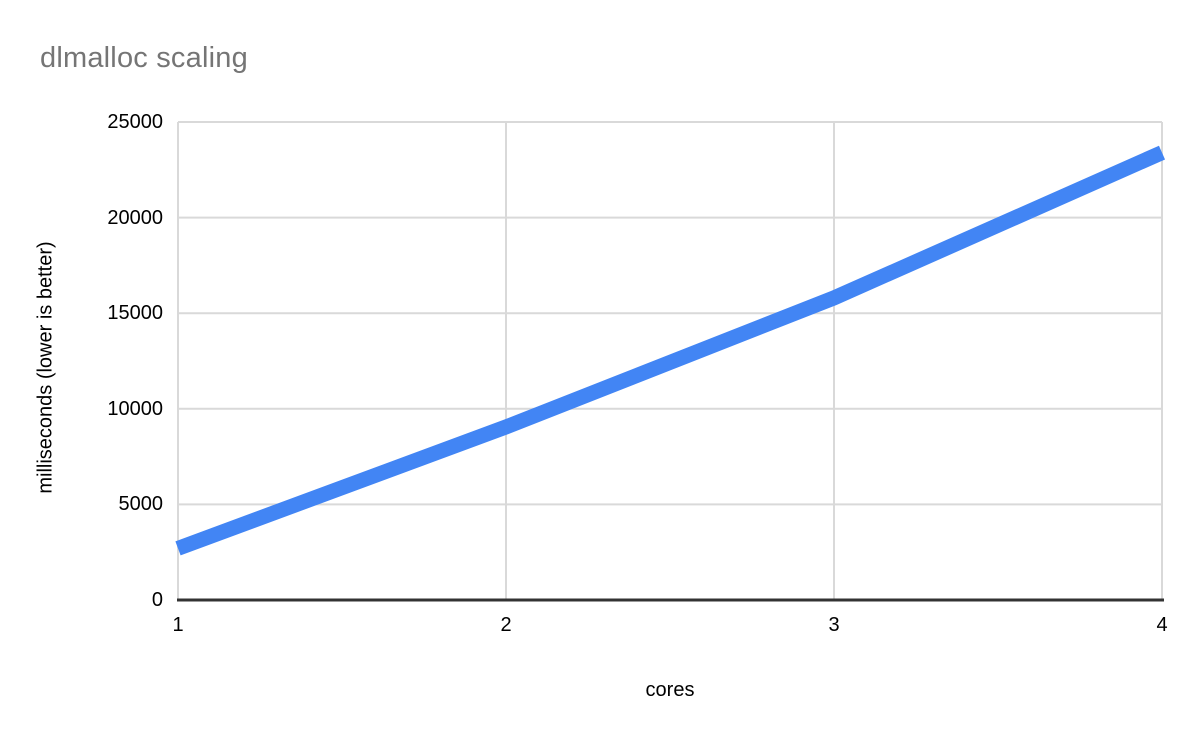  What do you see at coordinates (670, 690) in the screenshot?
I see `x-axis-title: cores` at bounding box center [670, 690].